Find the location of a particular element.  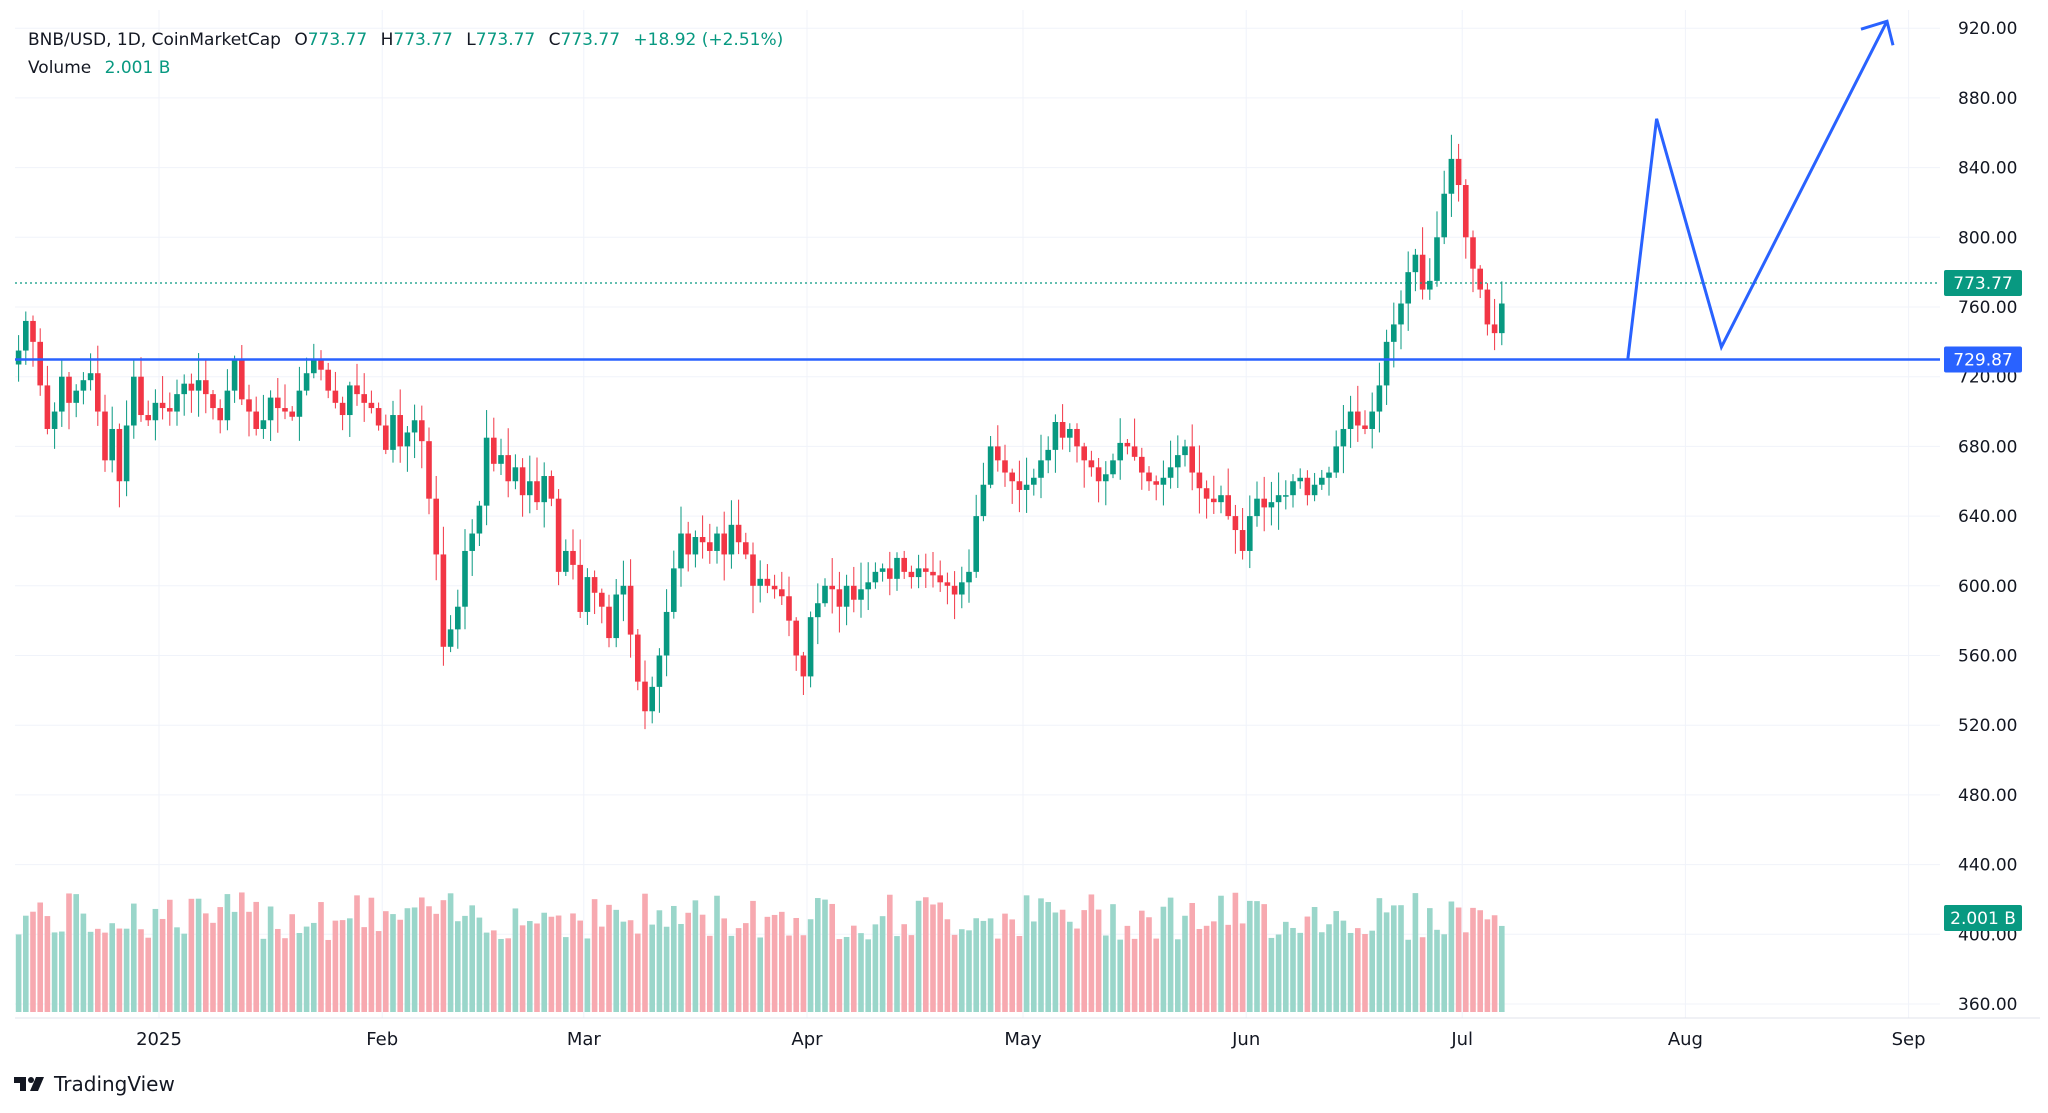

time-axis: 2025 Feb Mar Apr May Jun Jul Aug Sep is located at coordinates (1030, 1039).